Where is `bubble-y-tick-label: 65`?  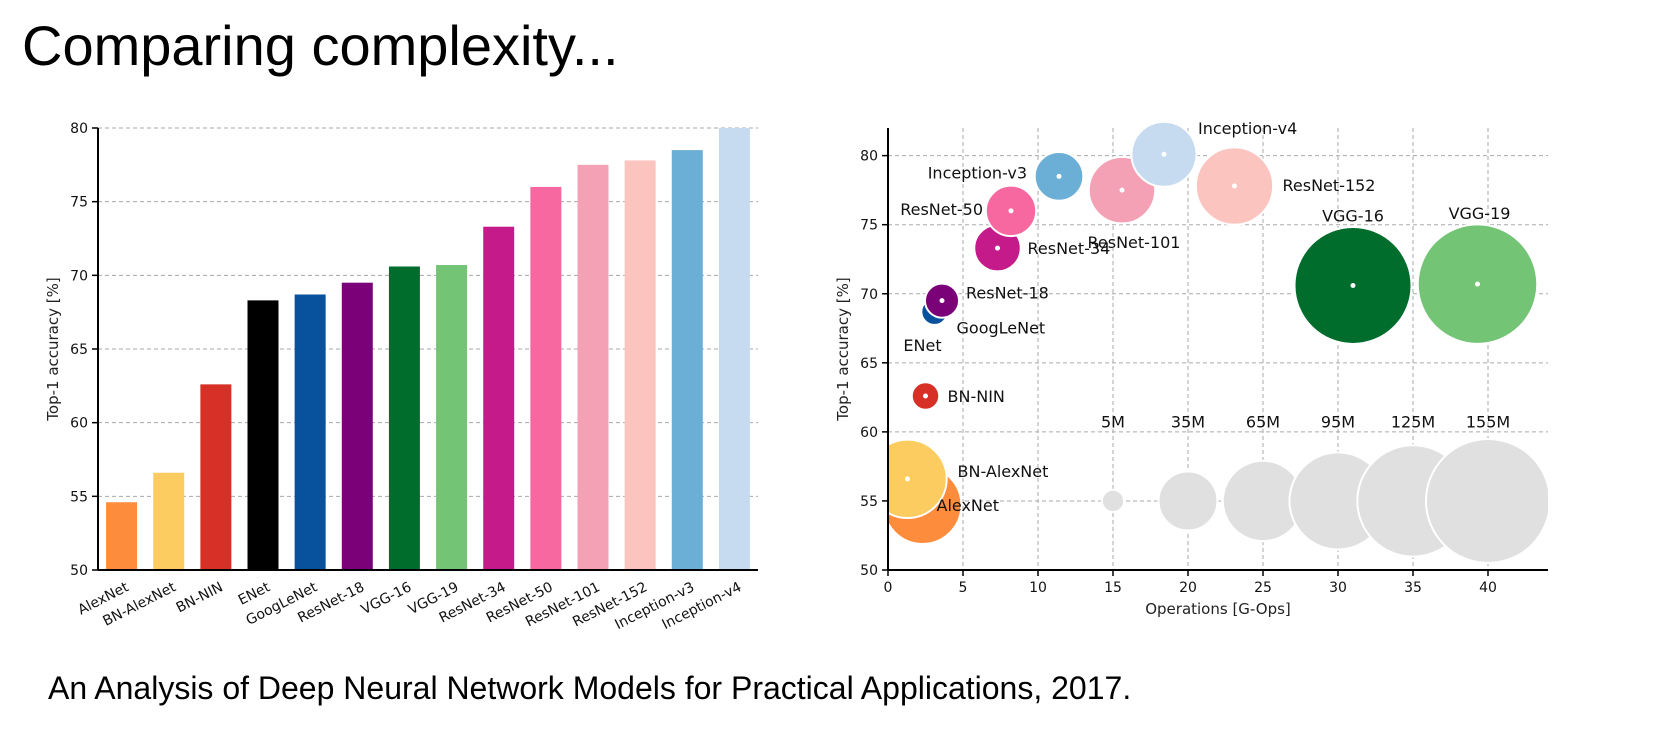 bubble-y-tick-label: 65 is located at coordinates (869, 364).